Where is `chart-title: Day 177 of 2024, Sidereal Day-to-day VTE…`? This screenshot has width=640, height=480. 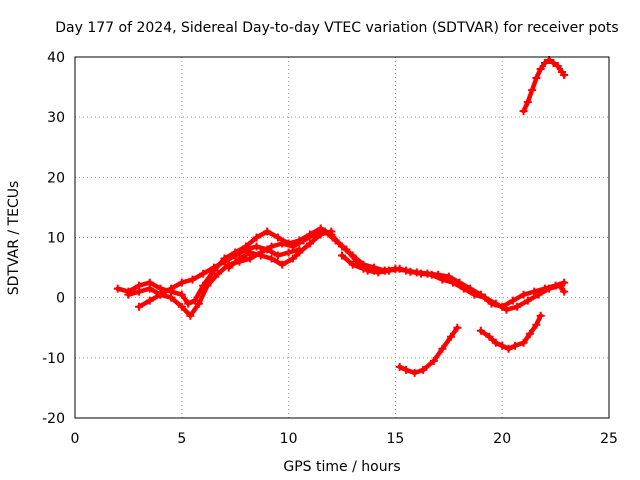 chart-title: Day 177 of 2024, Sidereal Day-to-day VTE… is located at coordinates (336, 28).